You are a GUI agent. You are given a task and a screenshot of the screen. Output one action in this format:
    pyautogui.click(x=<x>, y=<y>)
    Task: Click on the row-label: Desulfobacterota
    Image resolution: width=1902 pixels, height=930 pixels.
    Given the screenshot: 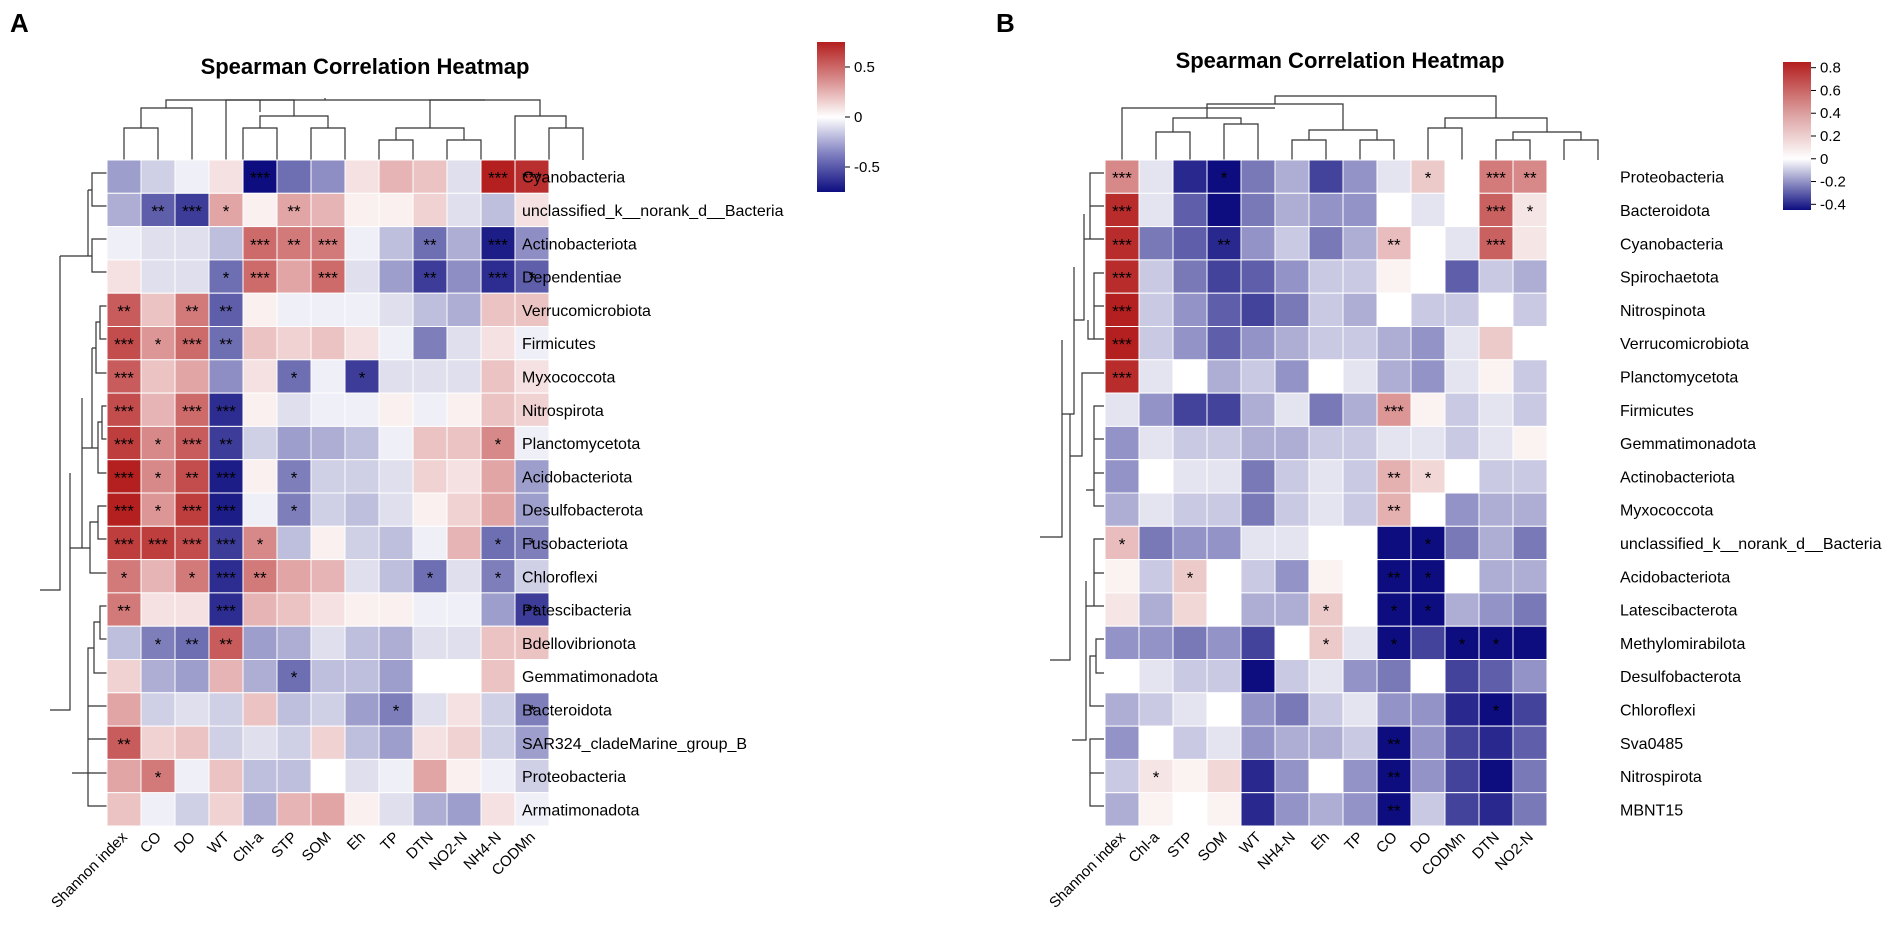 What is the action you would take?
    pyautogui.click(x=582, y=511)
    